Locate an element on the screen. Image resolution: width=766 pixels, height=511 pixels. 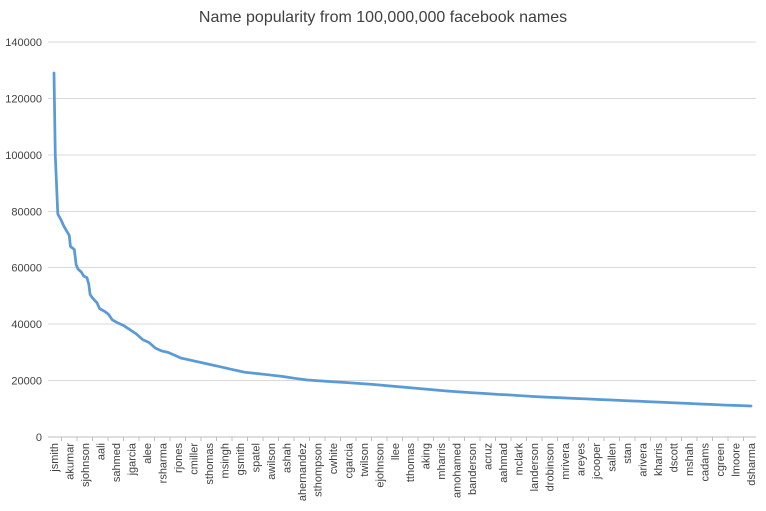
x-tick-label: areyes is located at coordinates (582, 460).